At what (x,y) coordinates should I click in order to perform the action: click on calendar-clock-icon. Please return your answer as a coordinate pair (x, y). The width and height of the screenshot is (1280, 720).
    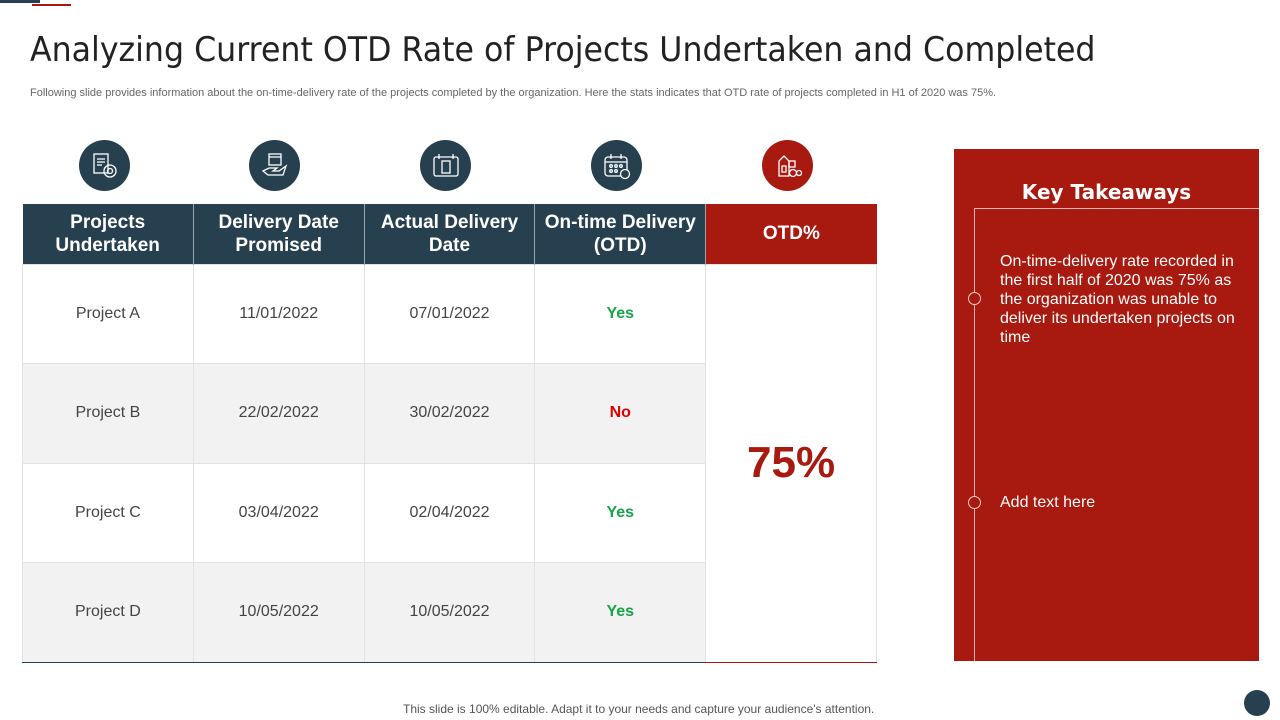
    Looking at the image, I should click on (616, 165).